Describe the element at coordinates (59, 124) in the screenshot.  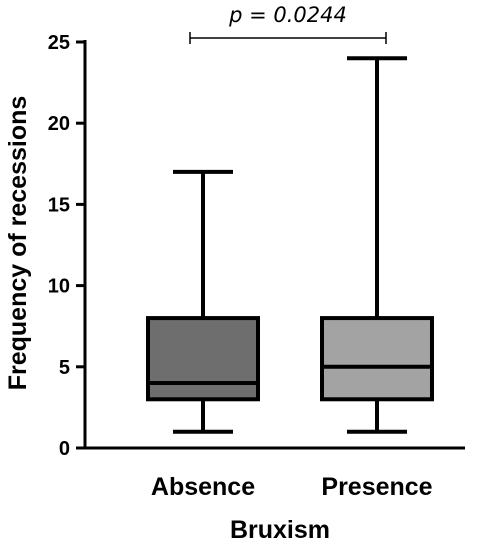
I see `y-tick-label: 20` at that location.